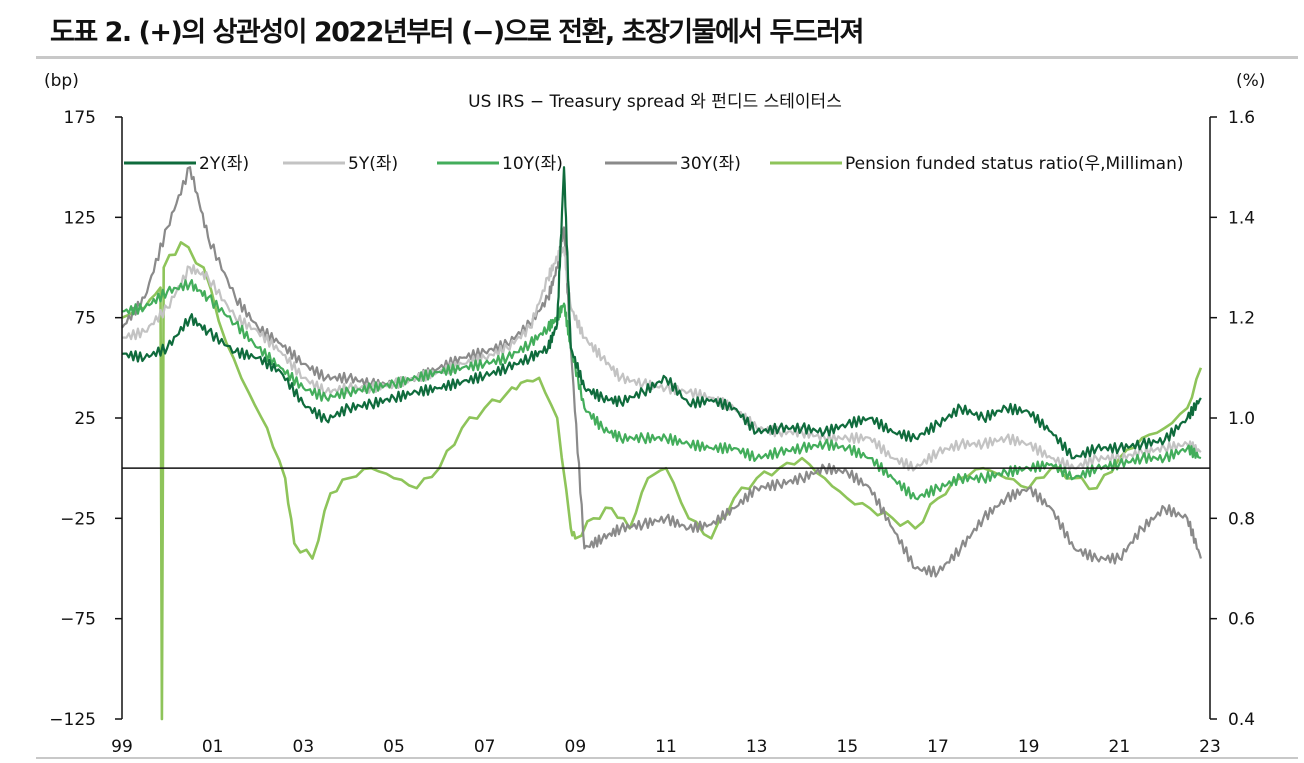  What do you see at coordinates (1241, 720) in the screenshot?
I see `right-tick-label: 0.4` at bounding box center [1241, 720].